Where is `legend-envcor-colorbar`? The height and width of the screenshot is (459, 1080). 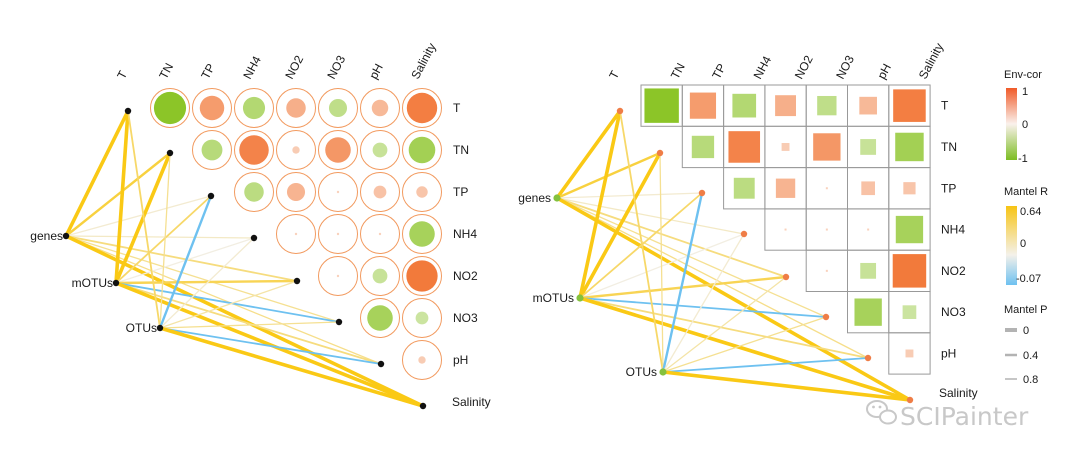 legend-envcor-colorbar is located at coordinates (1011, 124).